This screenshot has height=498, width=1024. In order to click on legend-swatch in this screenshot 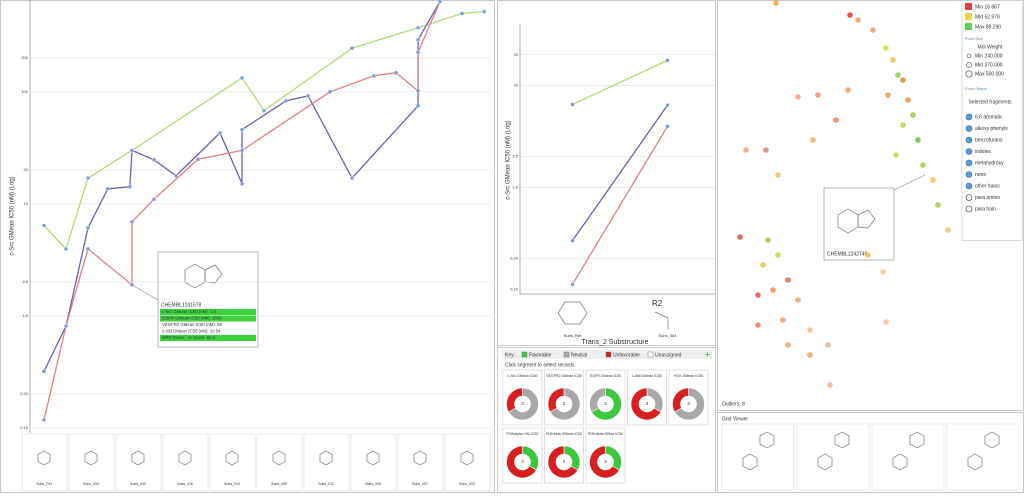, I will do `click(968, 6)`.